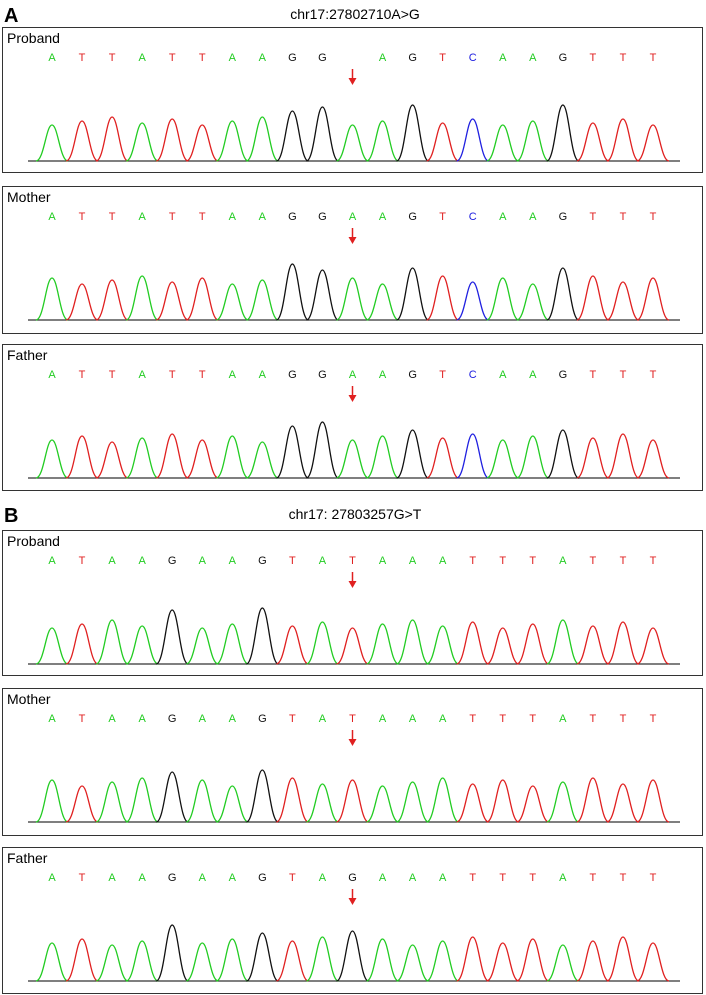 This screenshot has width=706, height=995. What do you see at coordinates (29, 699) in the screenshot?
I see `track-name: Mother` at bounding box center [29, 699].